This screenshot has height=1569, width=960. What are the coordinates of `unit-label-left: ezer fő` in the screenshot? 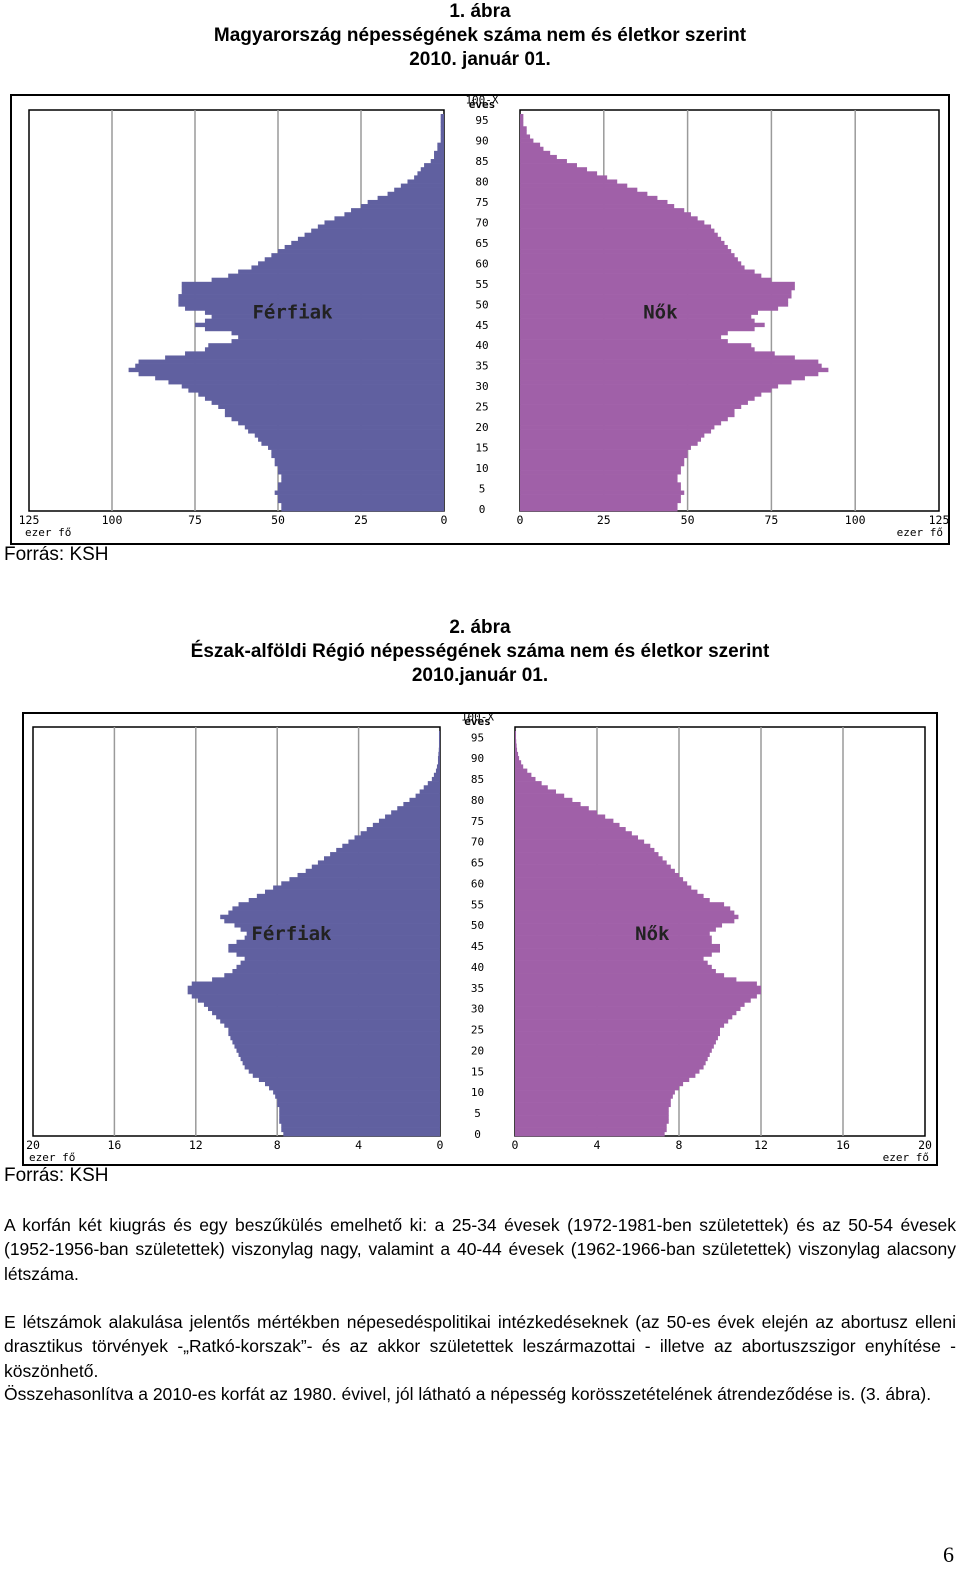 It's located at (48, 532).